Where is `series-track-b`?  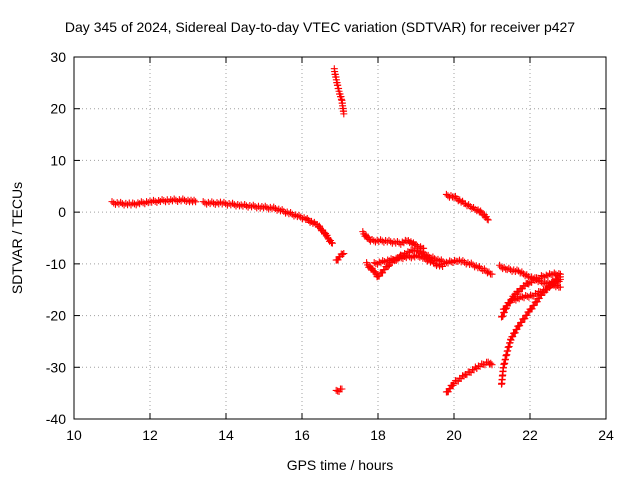 series-track-b is located at coordinates (267, 222).